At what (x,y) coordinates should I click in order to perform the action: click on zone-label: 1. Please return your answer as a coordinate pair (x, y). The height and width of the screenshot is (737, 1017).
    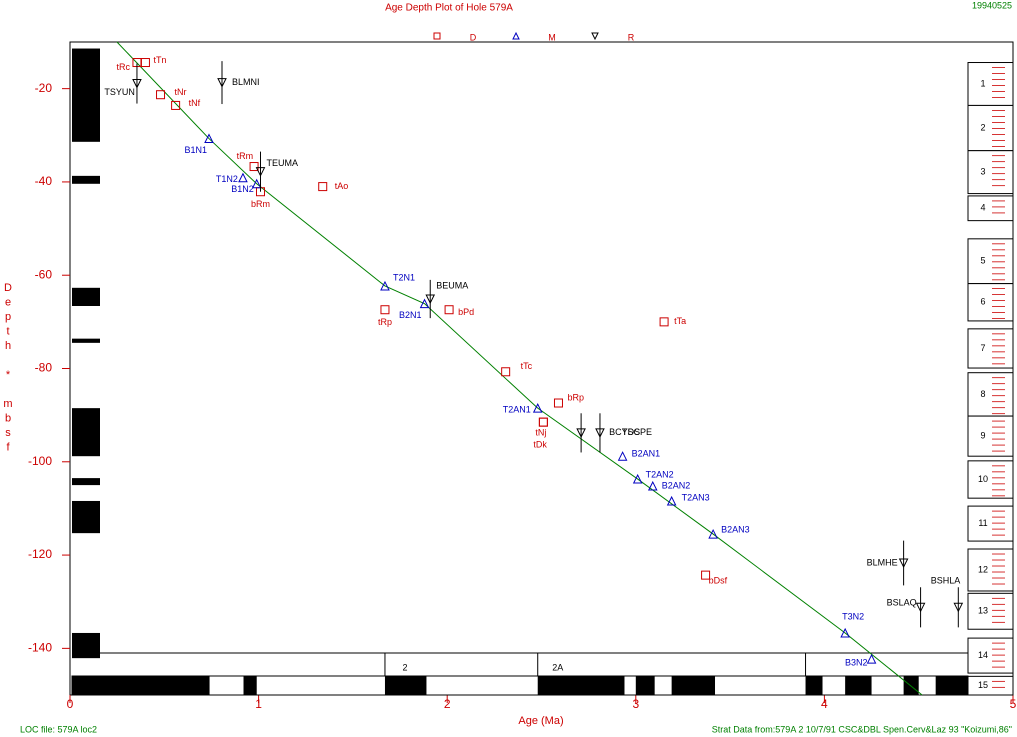
    Looking at the image, I should click on (982, 83).